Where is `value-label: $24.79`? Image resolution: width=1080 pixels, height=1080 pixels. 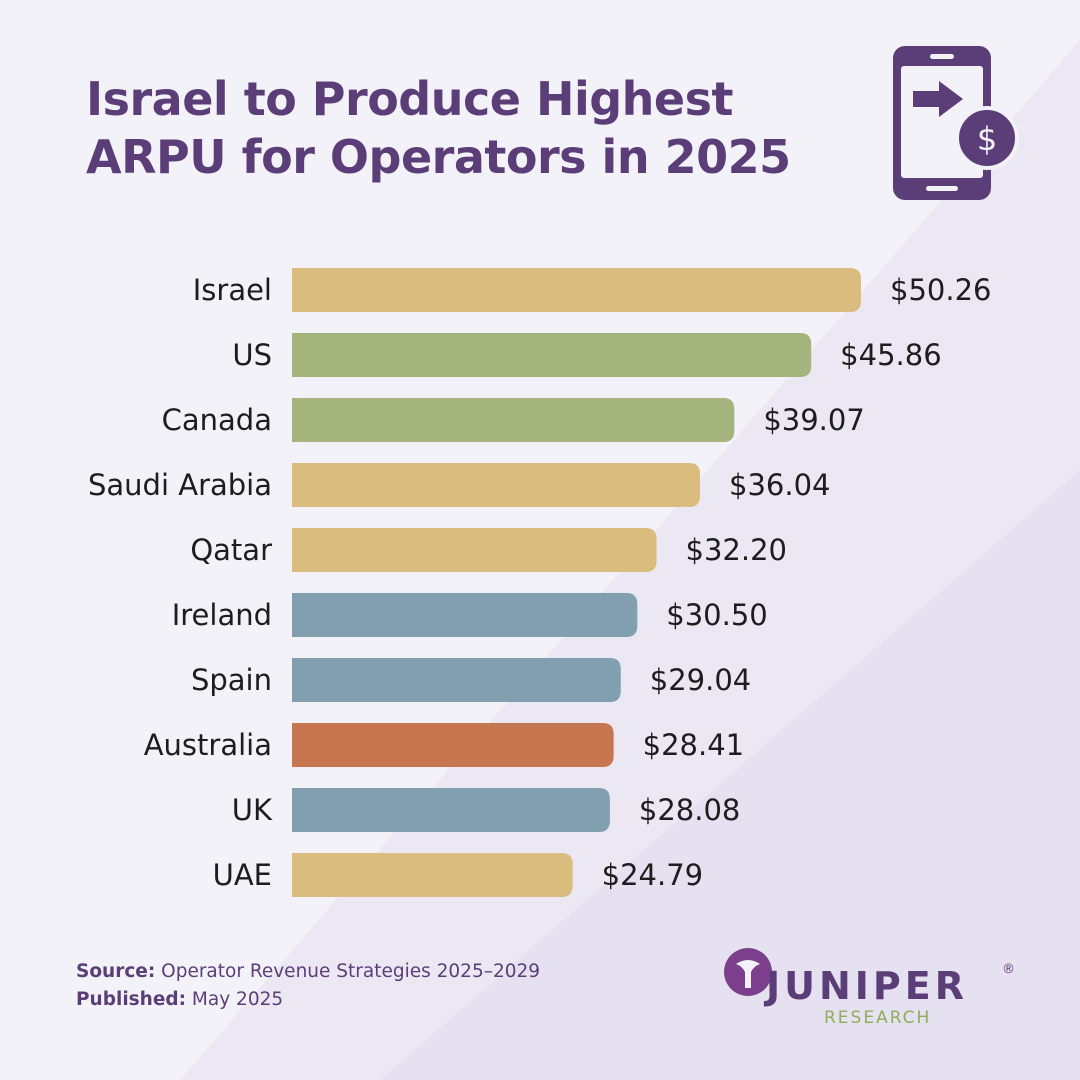
value-label: $24.79 is located at coordinates (652, 875).